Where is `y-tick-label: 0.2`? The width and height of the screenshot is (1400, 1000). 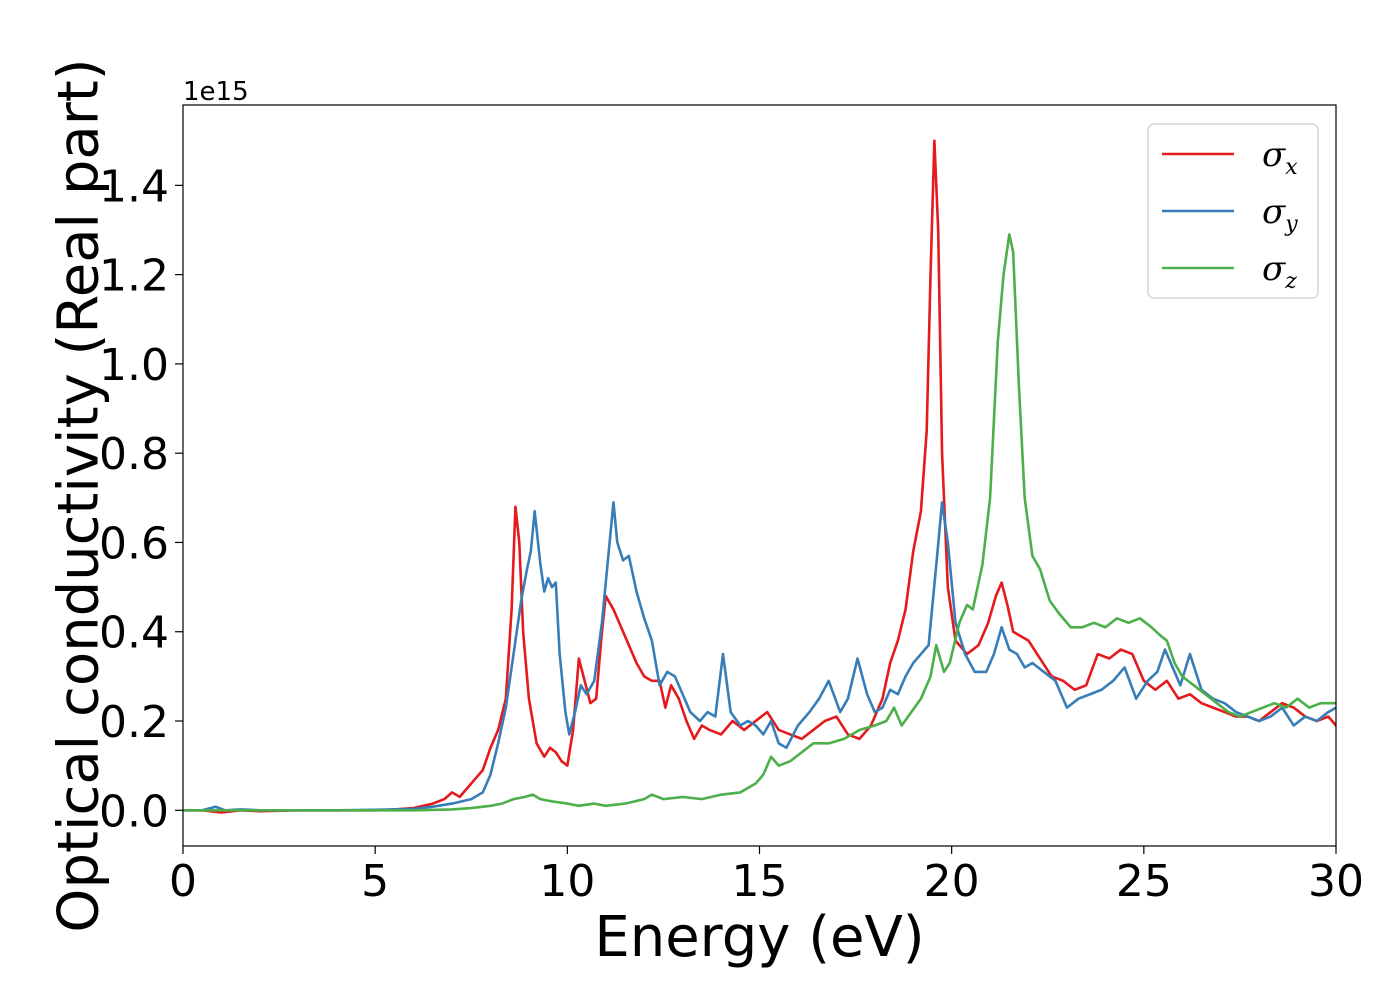
y-tick-label: 0.2 is located at coordinates (134, 722).